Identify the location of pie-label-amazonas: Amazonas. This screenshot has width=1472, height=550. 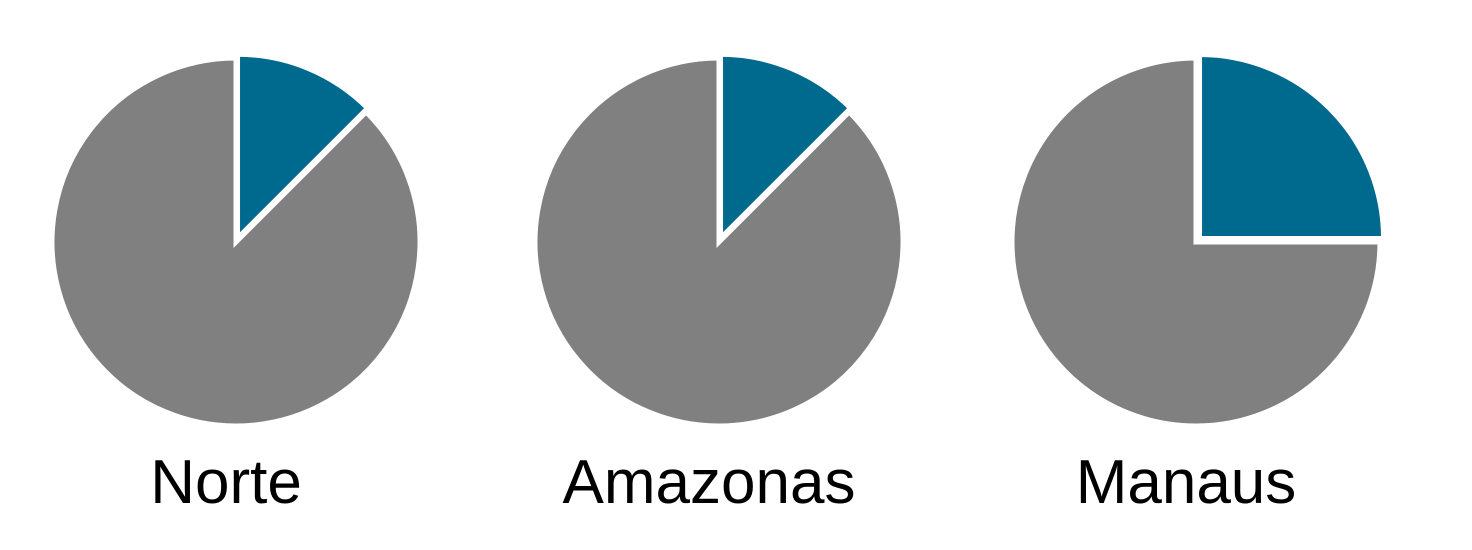
(709, 482).